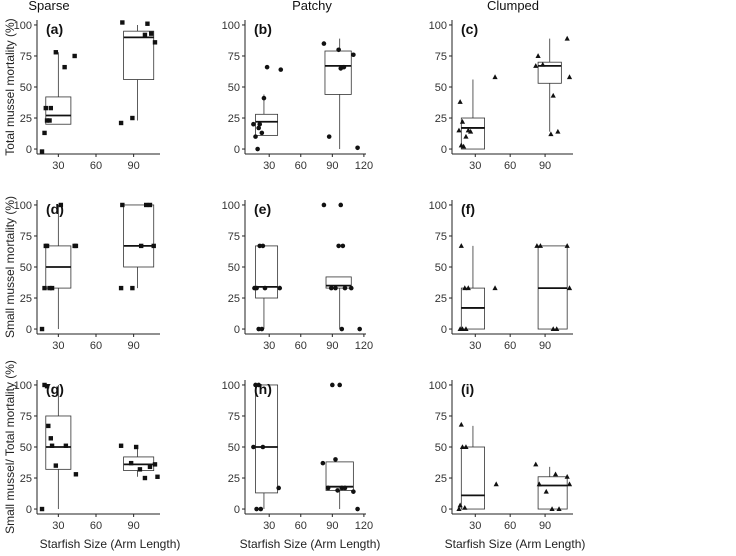  What do you see at coordinates (283, 6) in the screenshot?
I see `column-titles: Sparse Patchy Clumped` at bounding box center [283, 6].